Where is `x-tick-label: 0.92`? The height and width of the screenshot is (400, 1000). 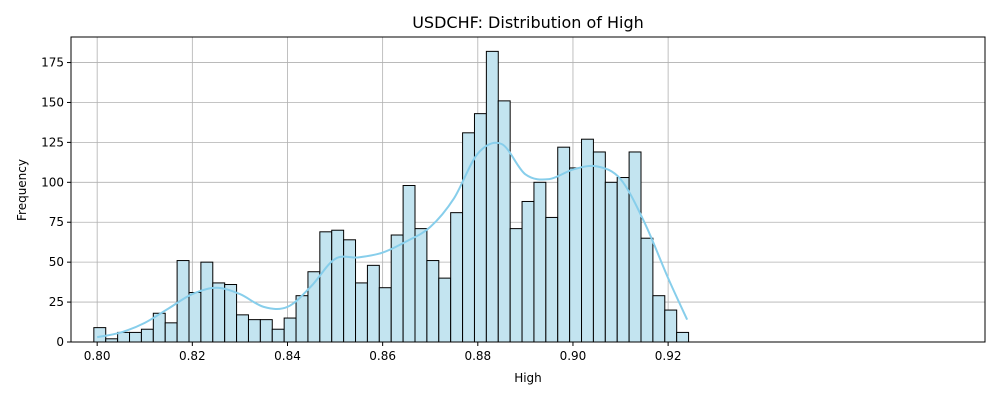 x-tick-label: 0.92 is located at coordinates (668, 356).